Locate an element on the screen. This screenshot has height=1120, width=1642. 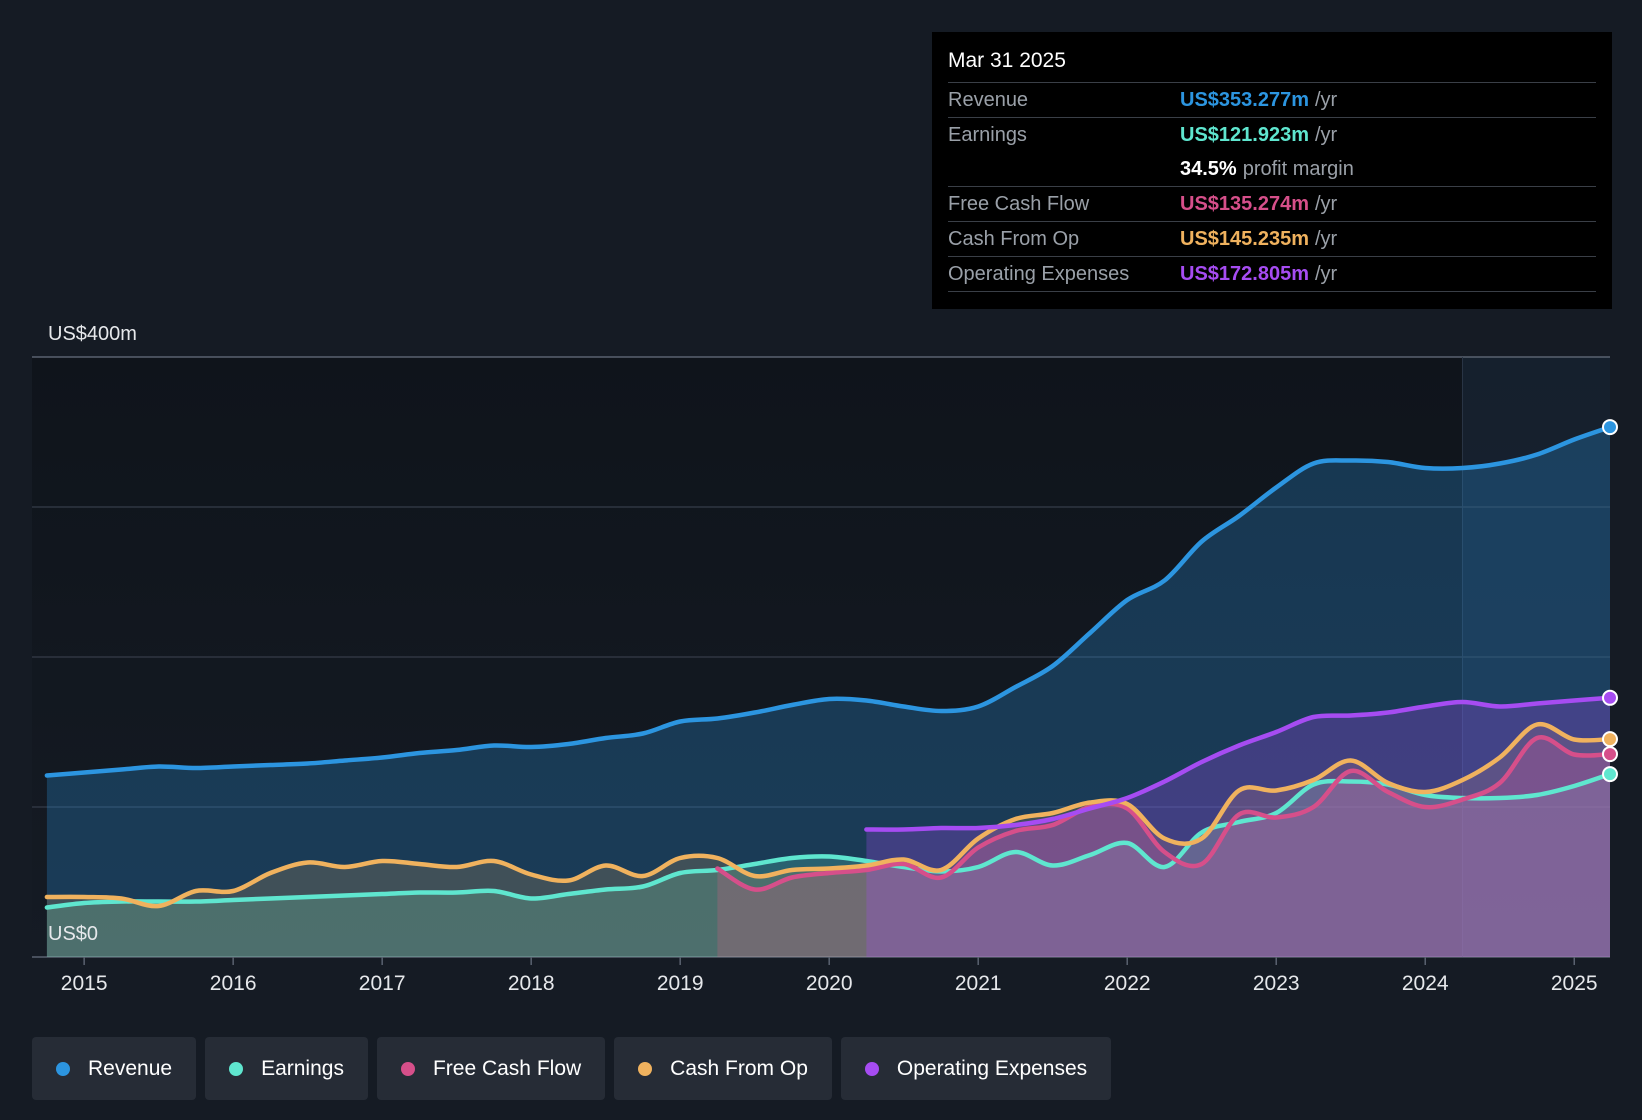
tooltip-date: Mar 31 2025 is located at coordinates (1007, 60).